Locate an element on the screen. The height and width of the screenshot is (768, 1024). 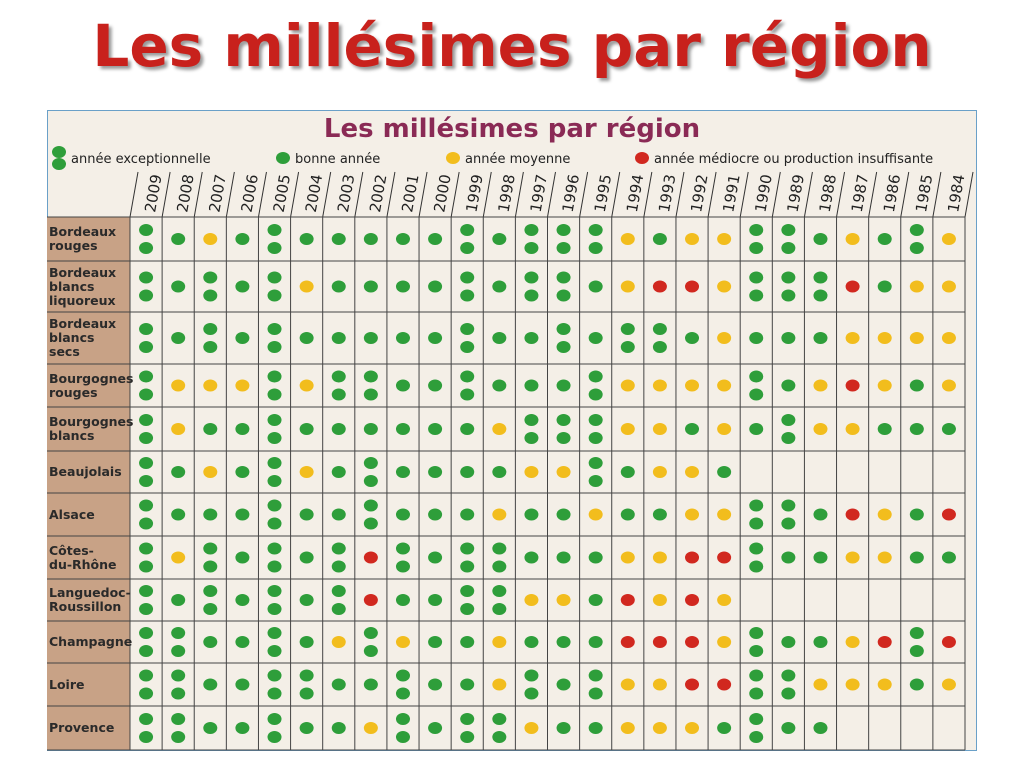
region-label: Bordeaux blancs secs is located at coordinates (83, 337).